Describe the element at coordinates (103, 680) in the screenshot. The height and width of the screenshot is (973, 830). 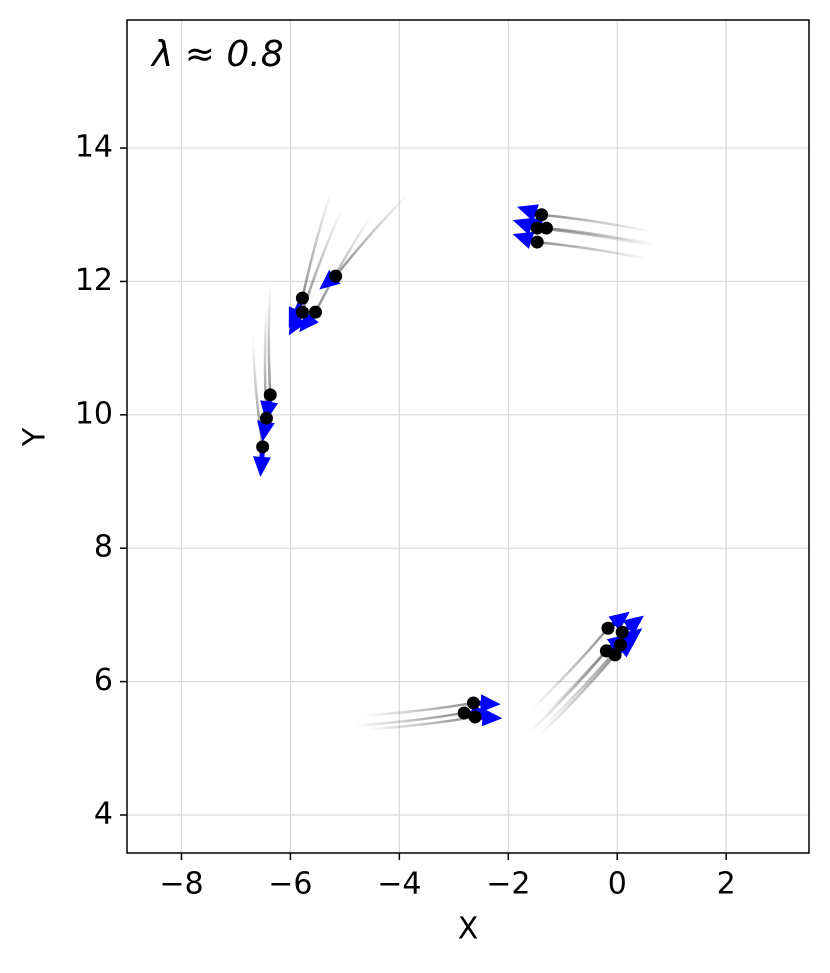
I see `y-tick-label: 6` at that location.